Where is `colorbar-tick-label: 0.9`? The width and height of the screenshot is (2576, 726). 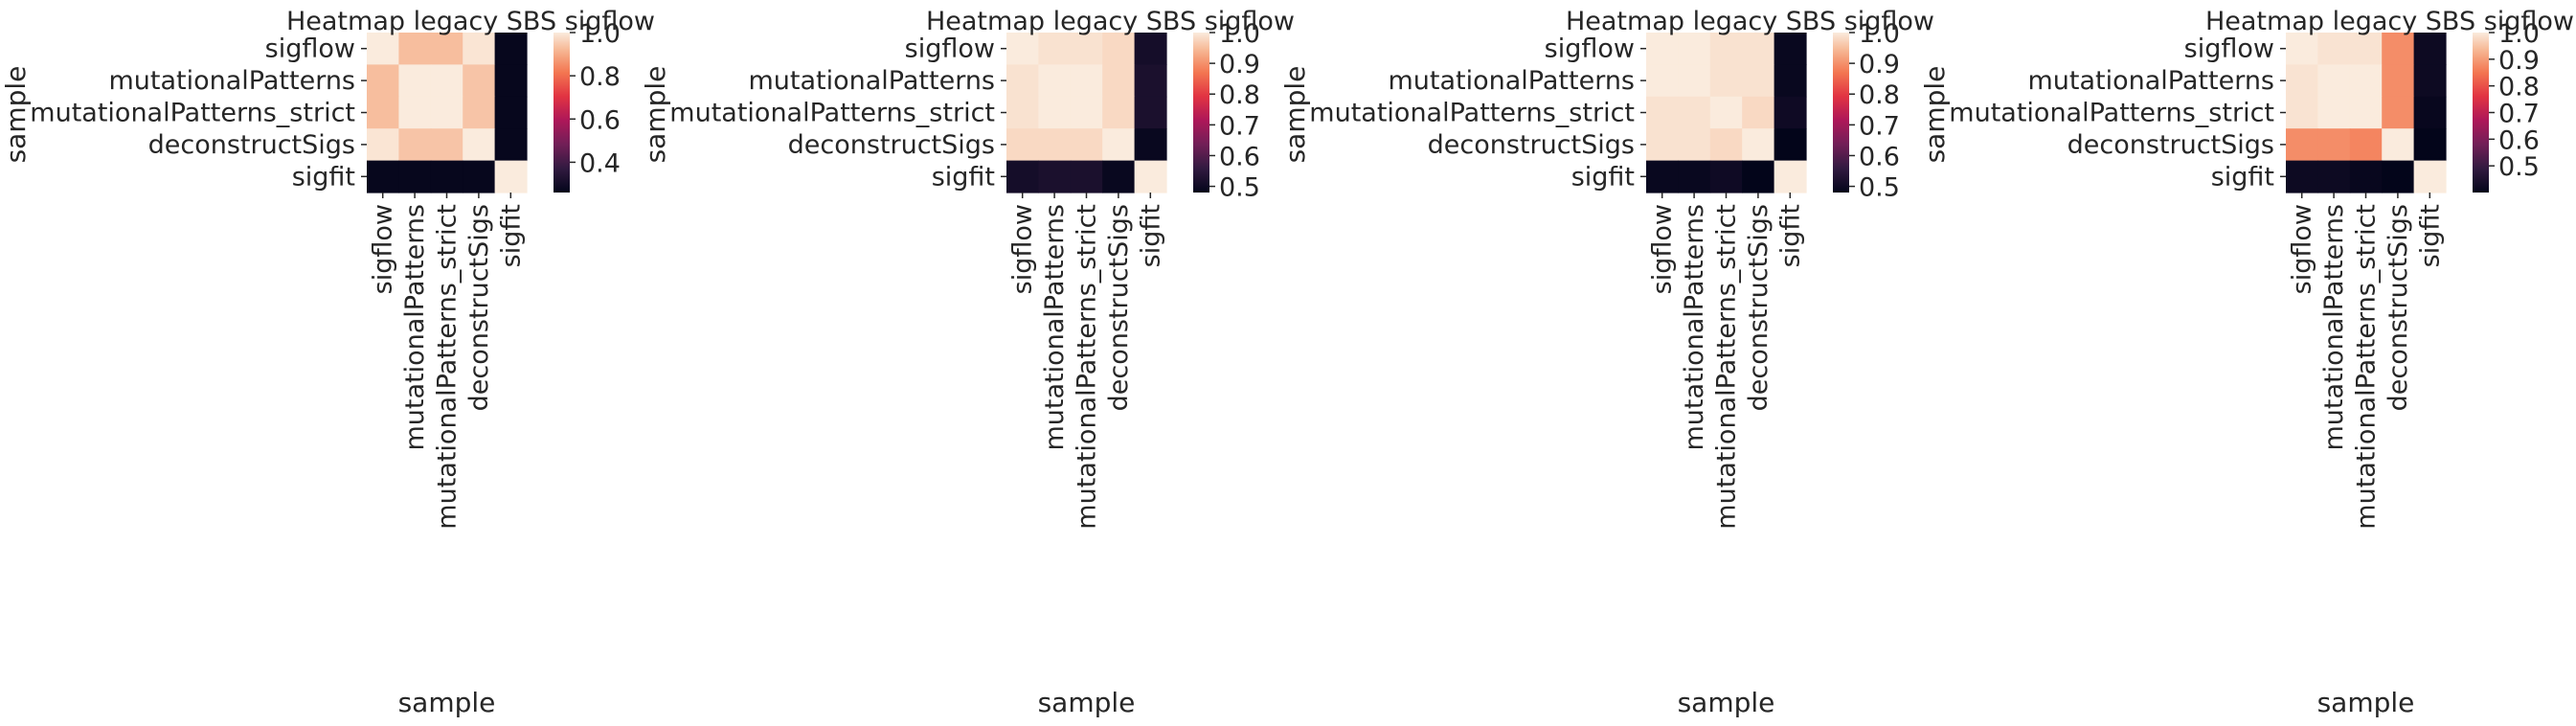
colorbar-tick-label: 0.9 is located at coordinates (1239, 64).